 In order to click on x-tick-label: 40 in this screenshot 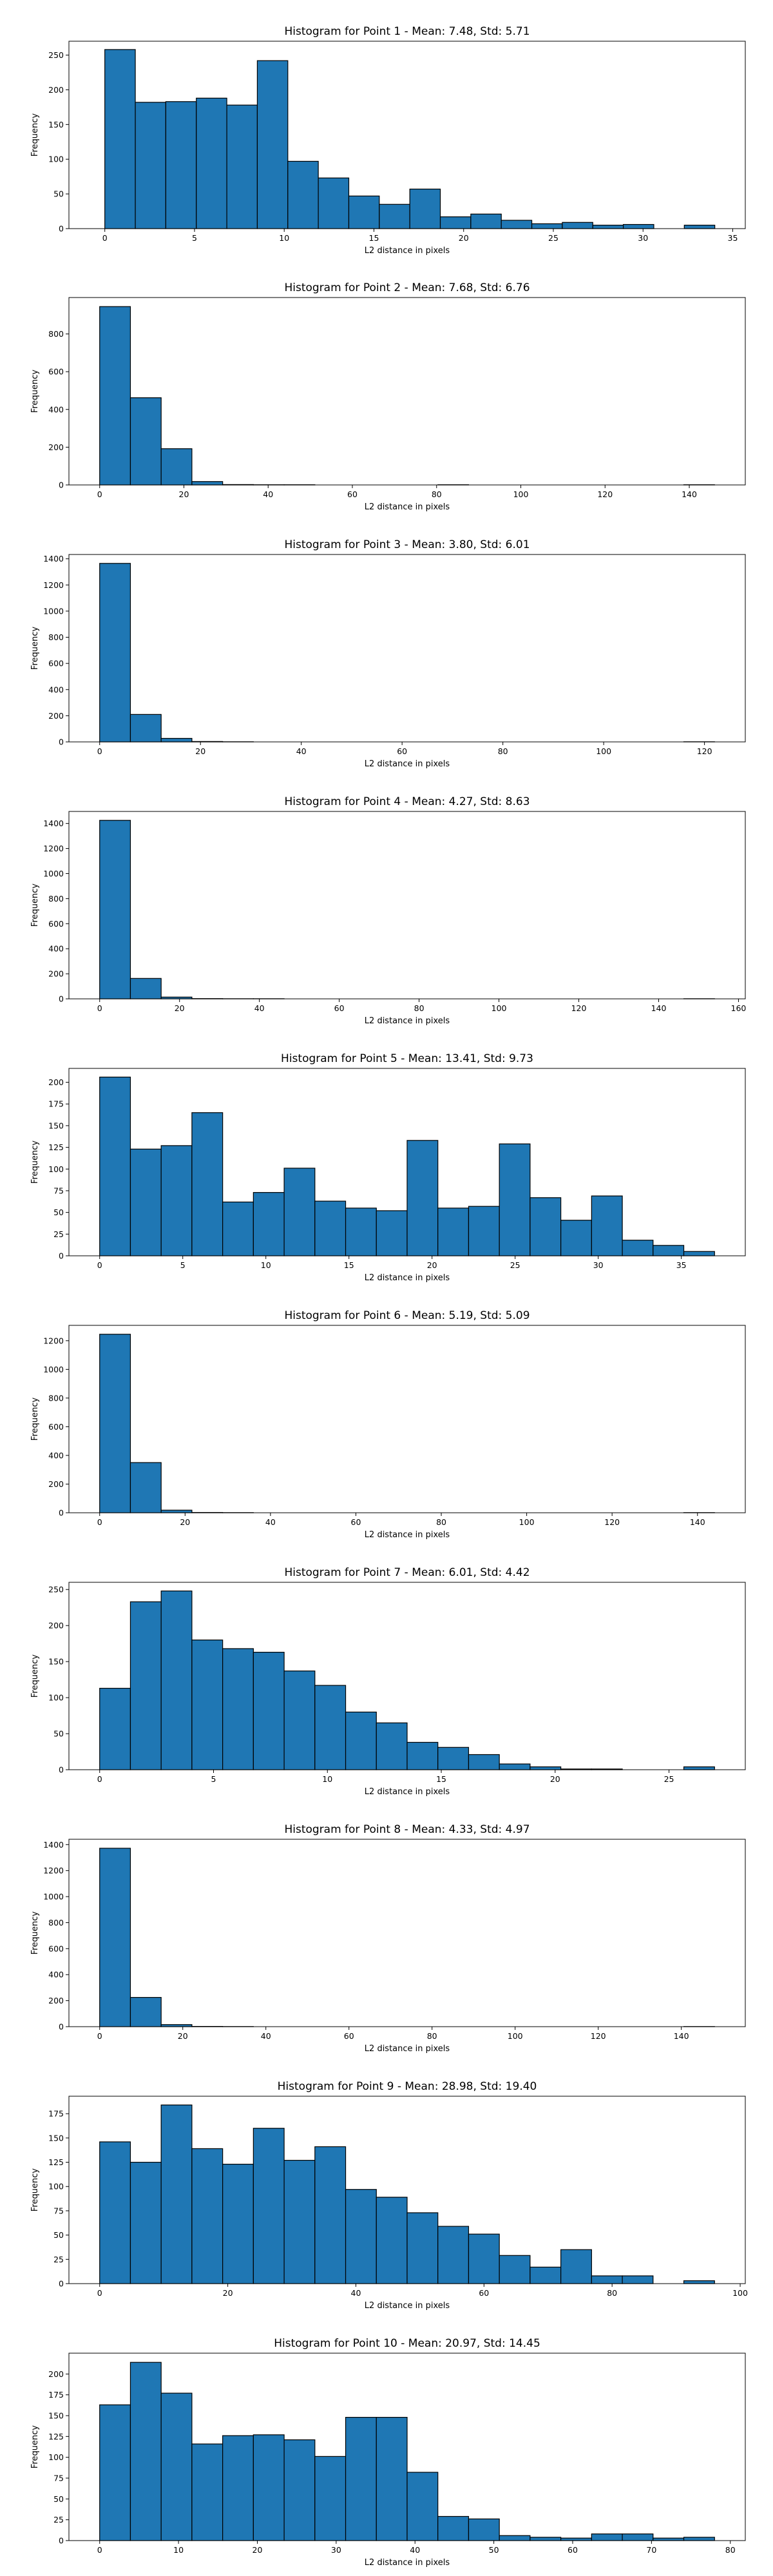, I will do `click(266, 2036)`.